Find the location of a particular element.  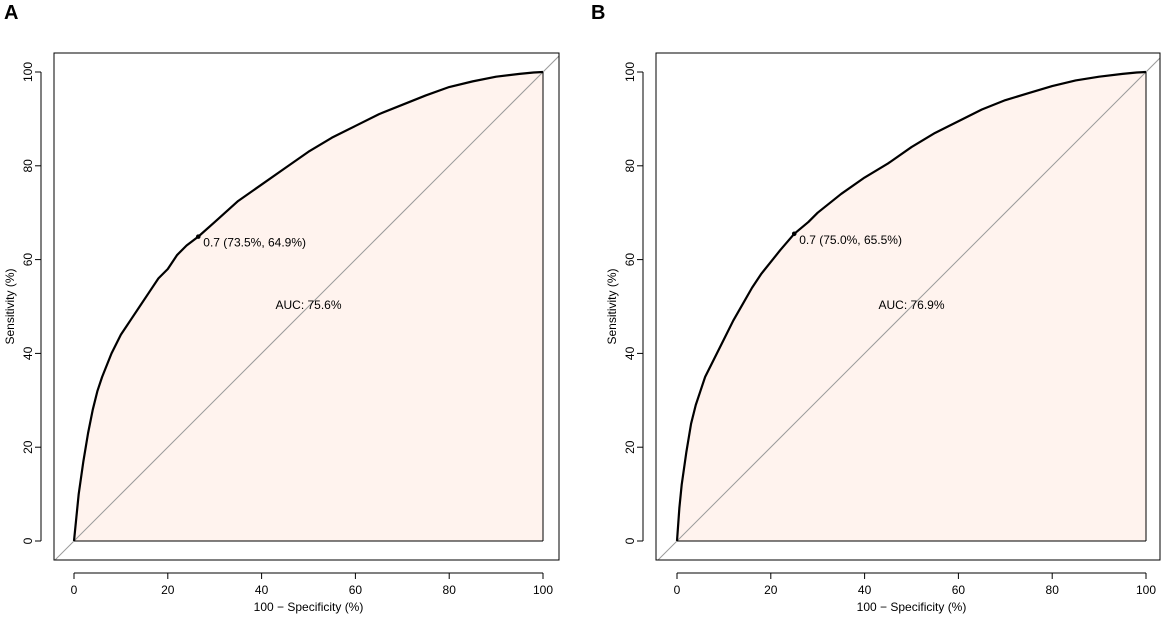

panel-label-b: B is located at coordinates (598, 13).